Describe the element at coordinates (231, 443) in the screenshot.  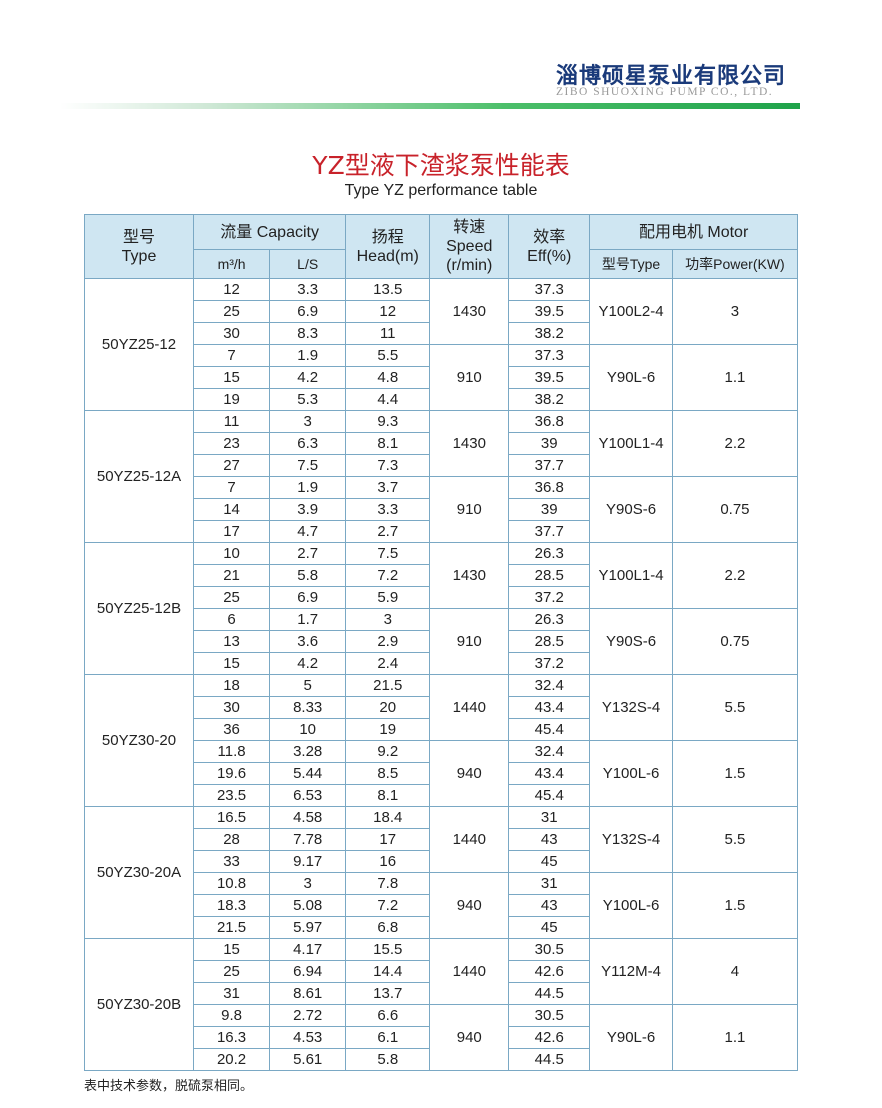
I see `capacity-m3h-cell: 23` at that location.